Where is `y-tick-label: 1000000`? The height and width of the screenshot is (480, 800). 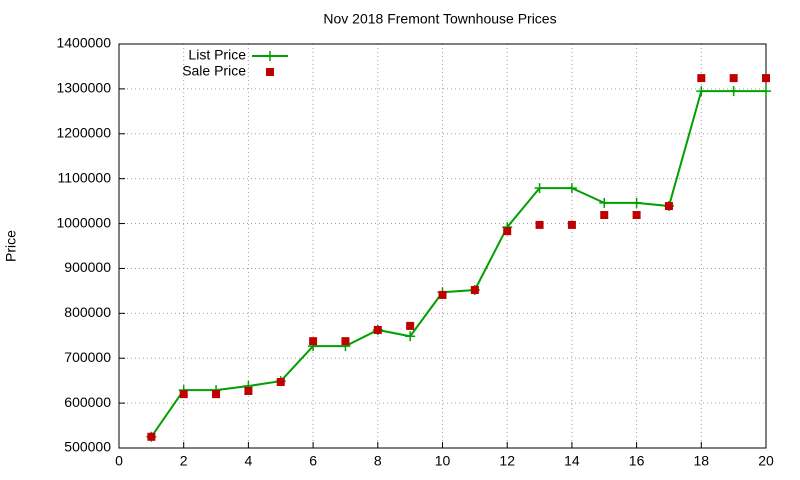
y-tick-label: 1000000 is located at coordinates (83, 222).